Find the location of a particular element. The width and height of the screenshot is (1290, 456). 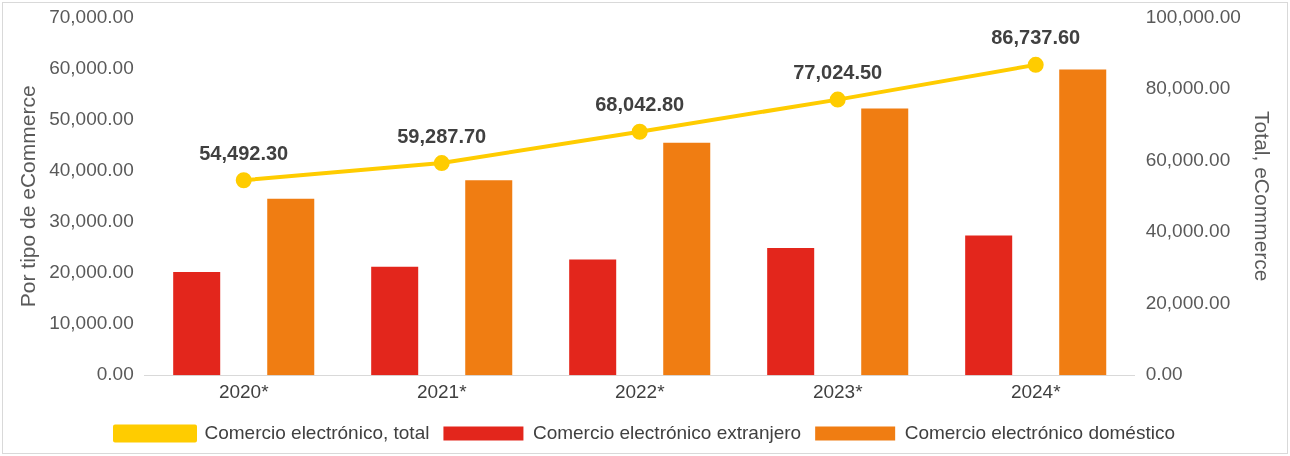

x-tick-label: 2023* is located at coordinates (838, 391).